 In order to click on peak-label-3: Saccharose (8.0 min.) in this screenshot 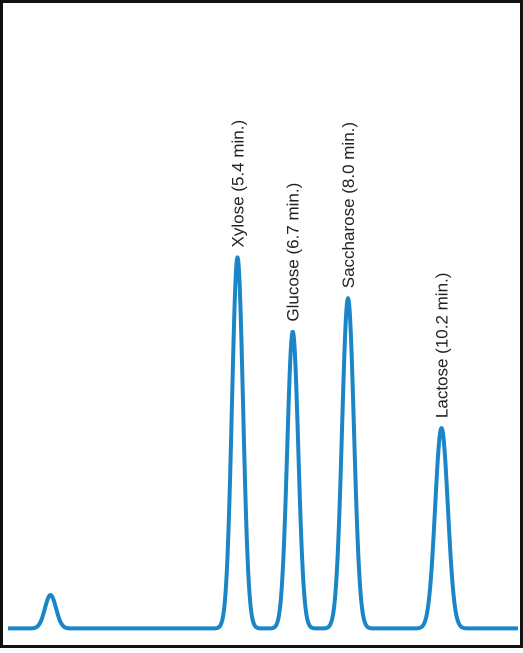, I will do `click(348, 205)`.